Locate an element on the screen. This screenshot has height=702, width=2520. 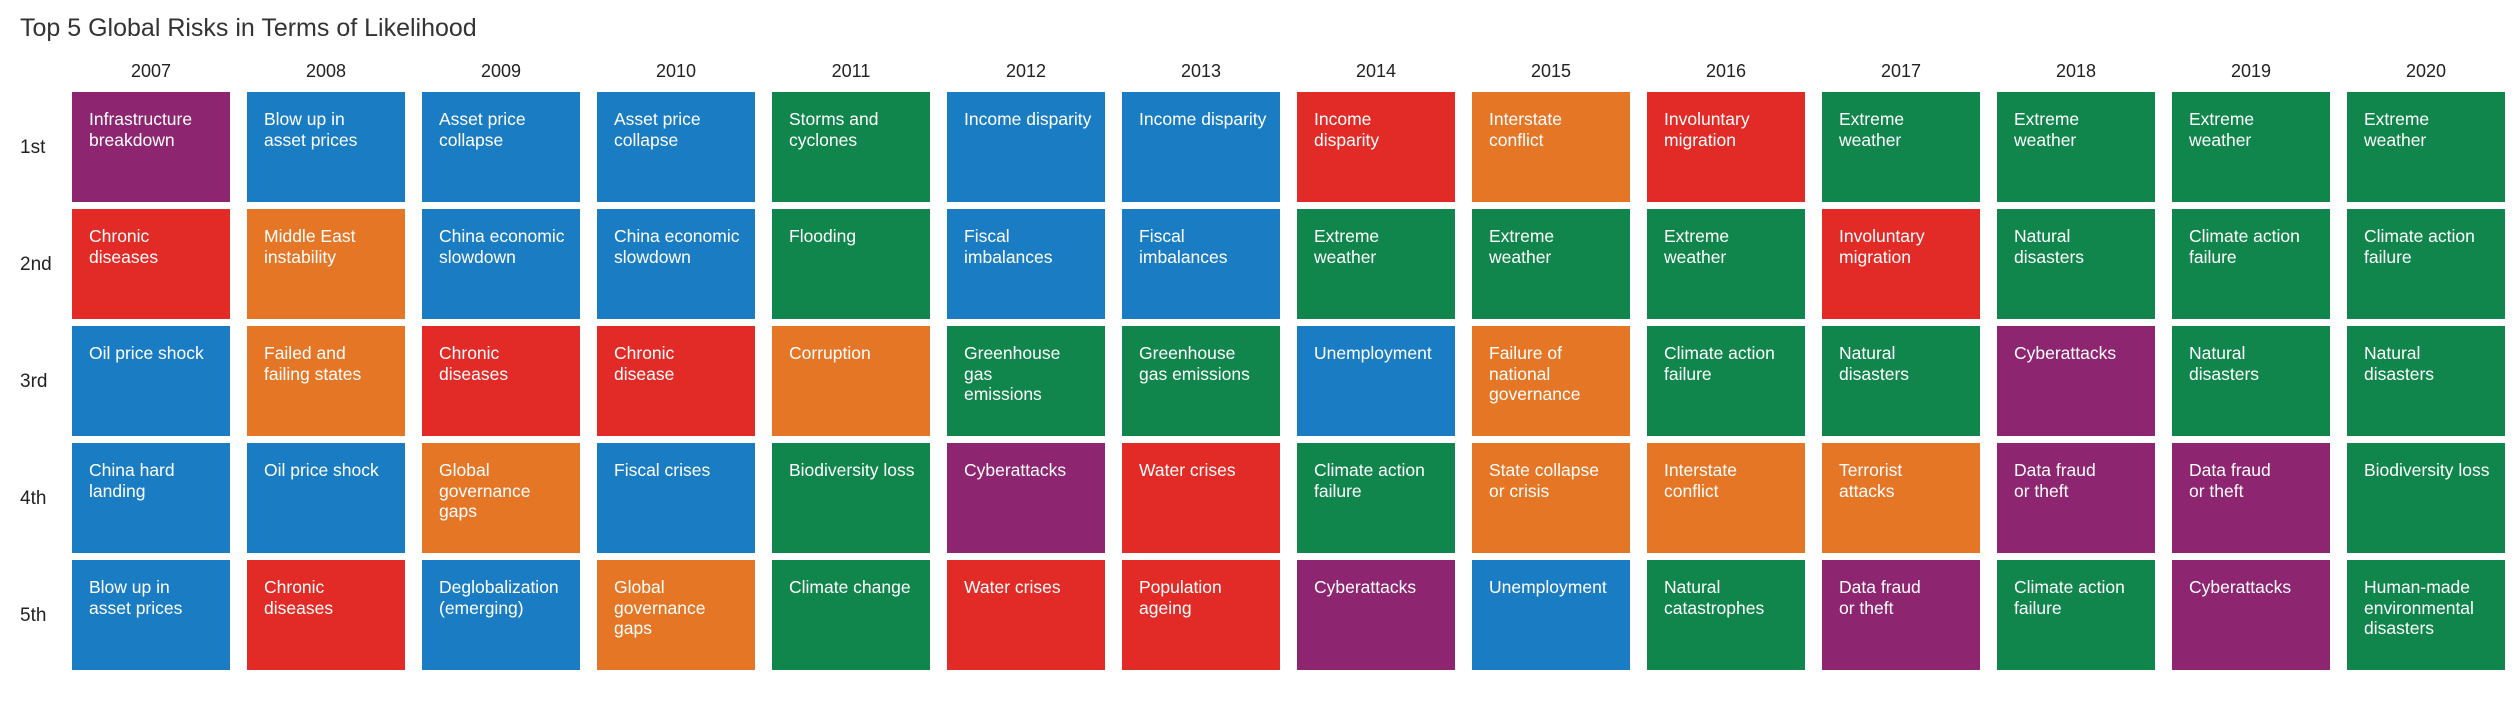
risk-cell: Fiscal crises is located at coordinates (676, 498).